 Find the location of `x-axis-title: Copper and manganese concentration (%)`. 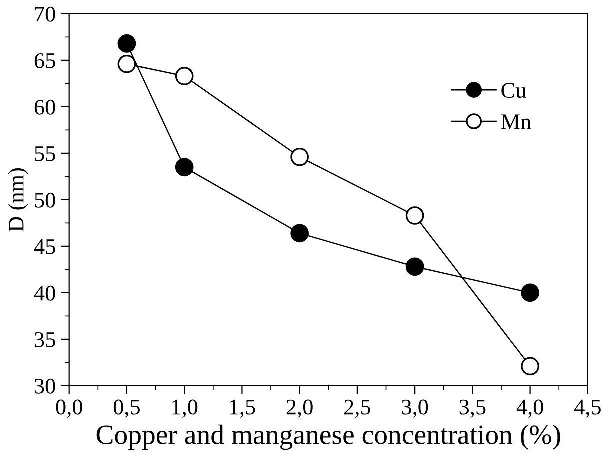

x-axis-title: Copper and manganese concentration (%) is located at coordinates (328, 437).